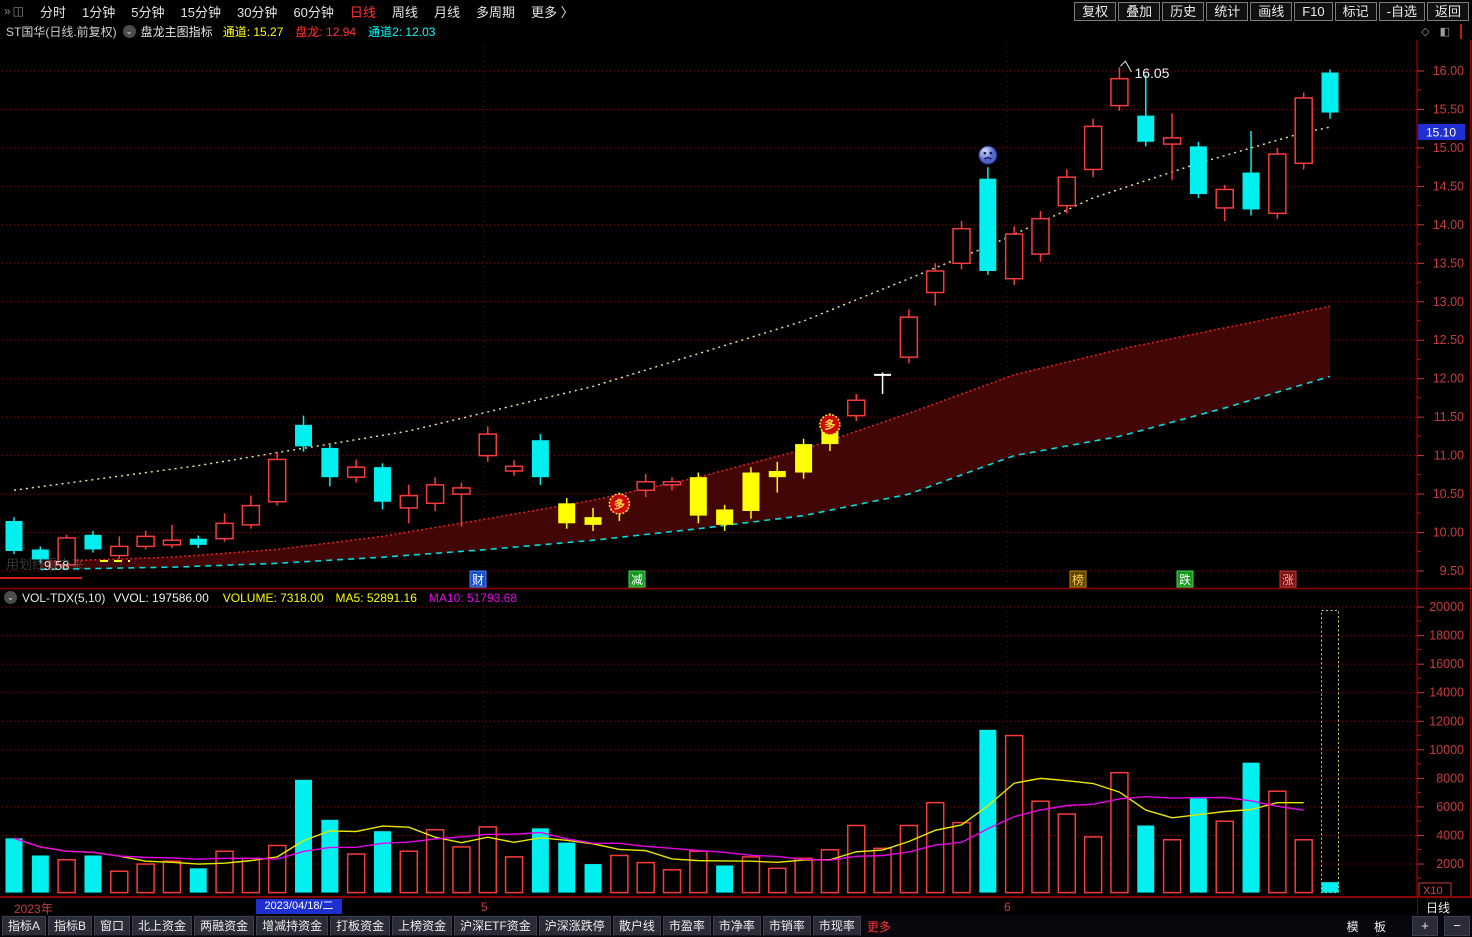 This screenshot has width=1472, height=937. What do you see at coordinates (1355, 11) in the screenshot?
I see `topbar-button-6: 标记` at bounding box center [1355, 11].